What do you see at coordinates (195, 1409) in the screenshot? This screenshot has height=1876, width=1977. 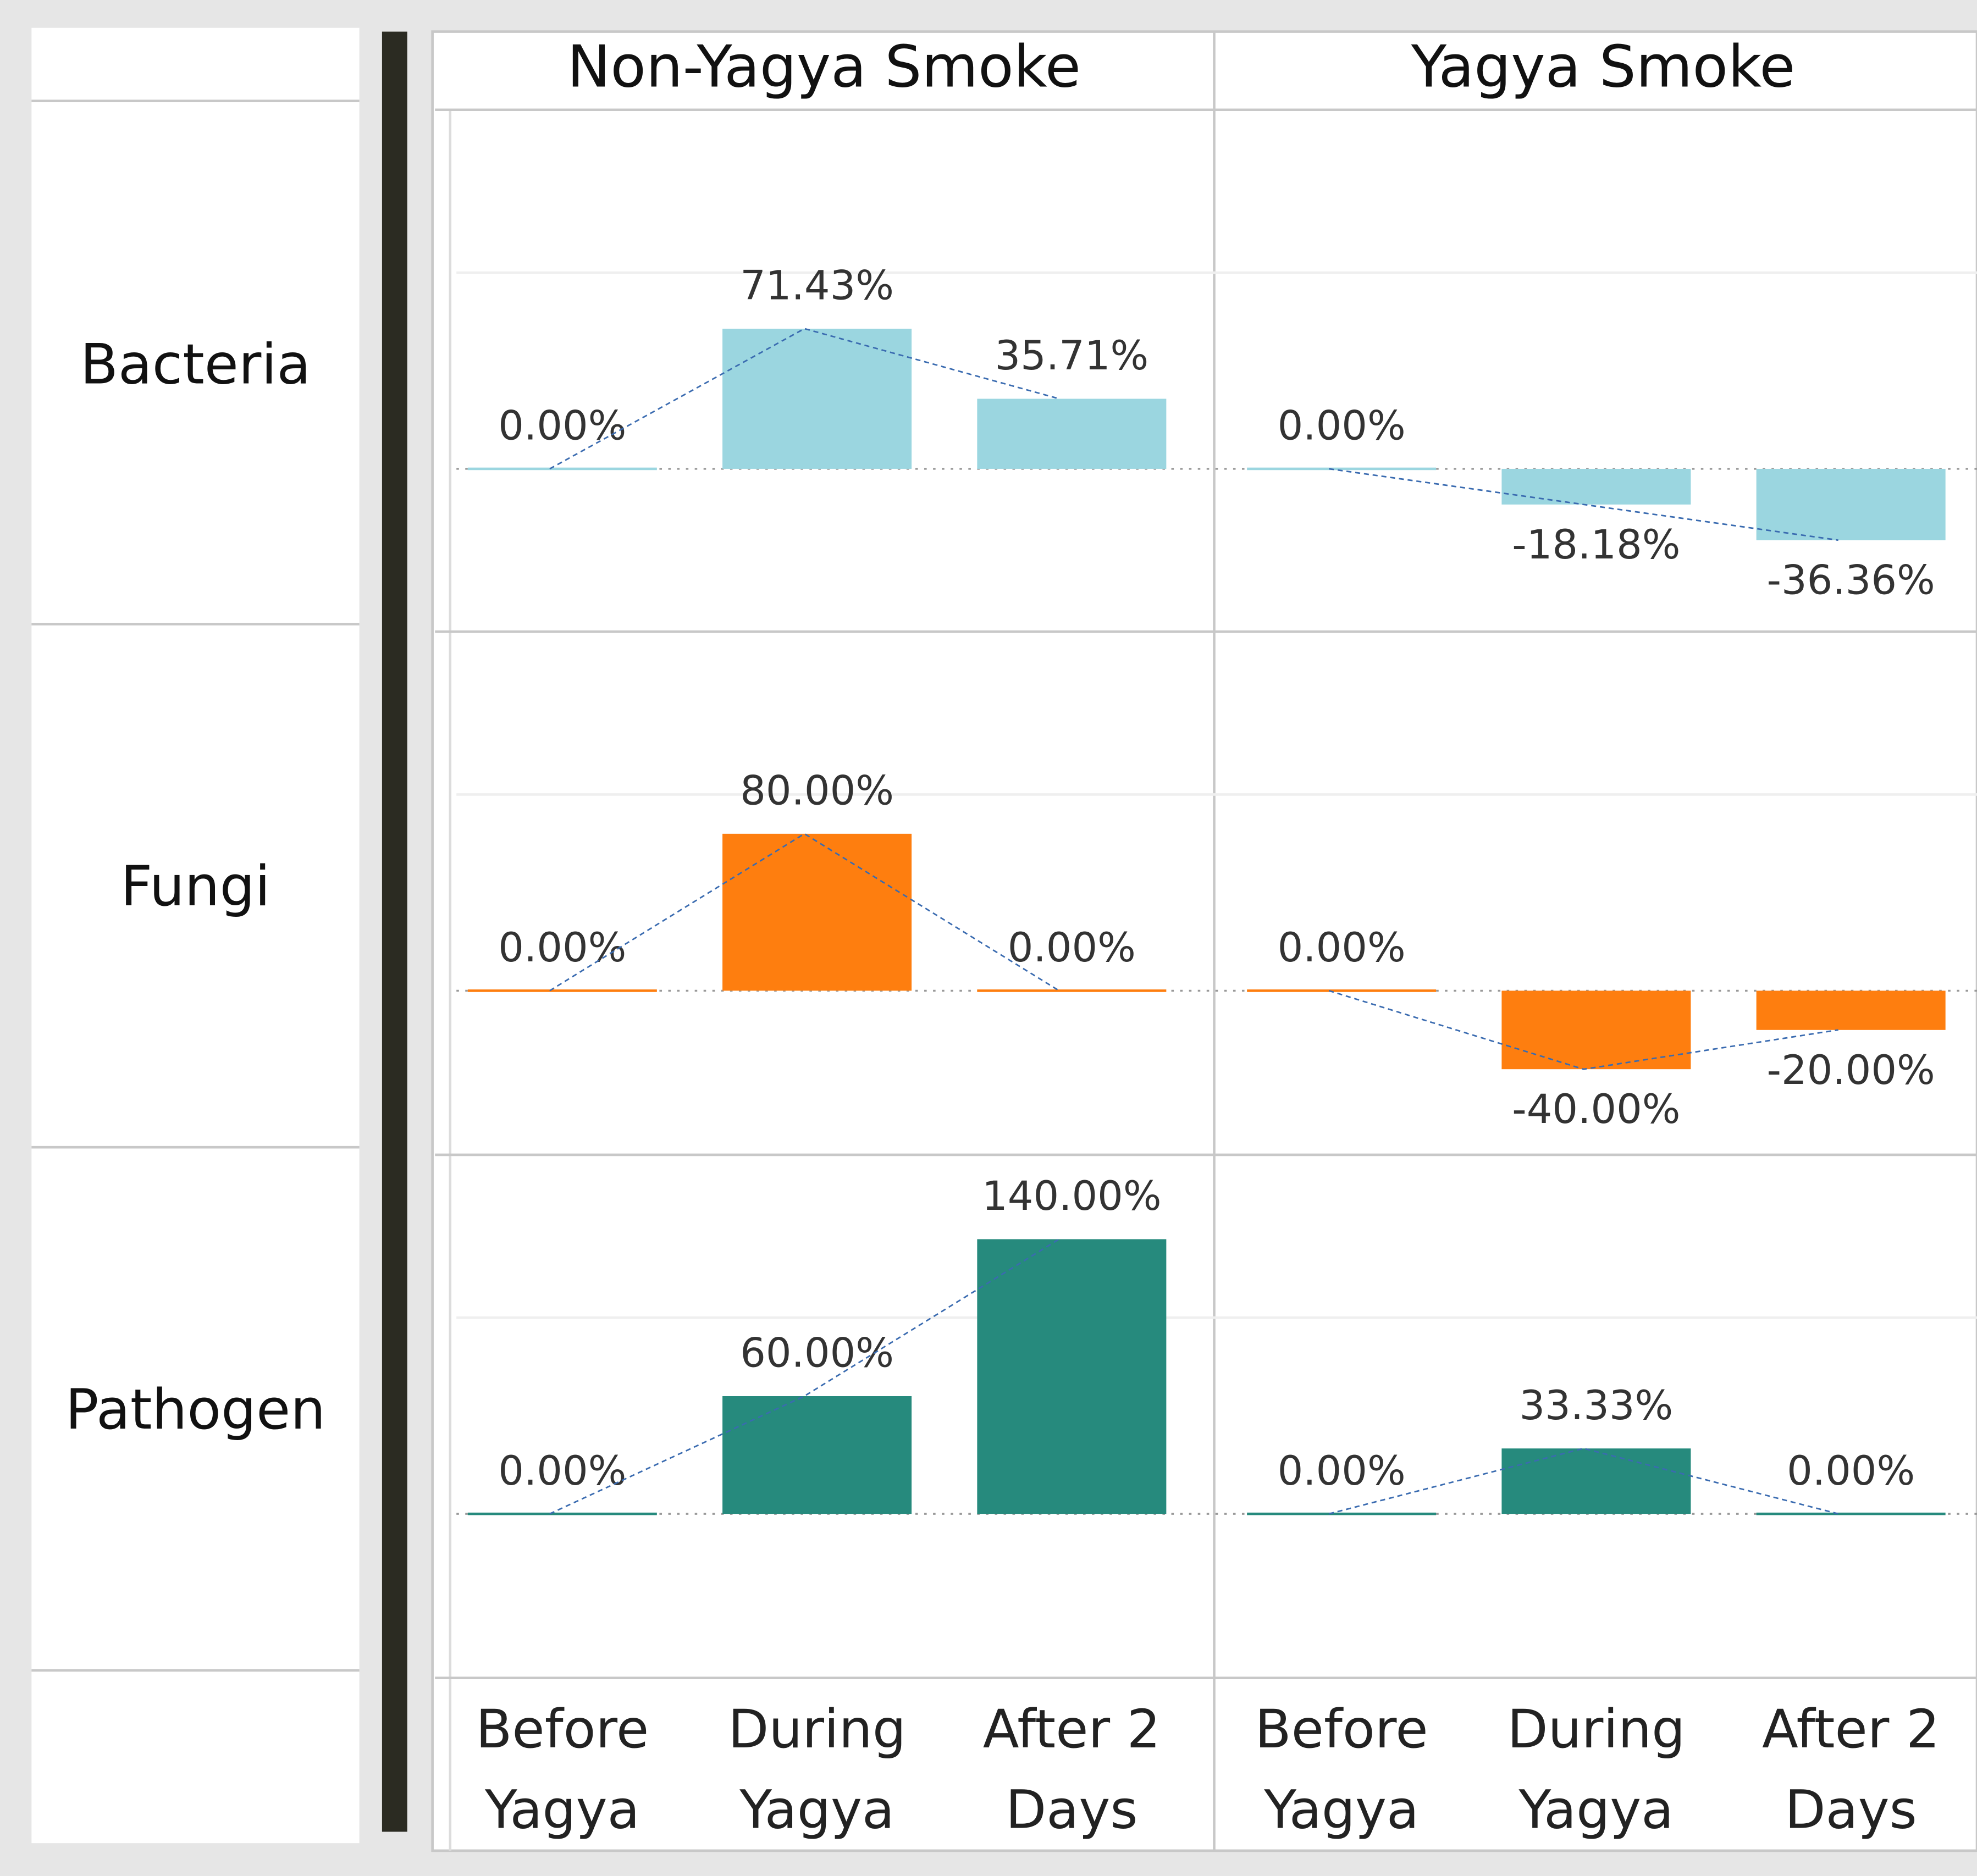 I see `row-header: Pathogen` at bounding box center [195, 1409].